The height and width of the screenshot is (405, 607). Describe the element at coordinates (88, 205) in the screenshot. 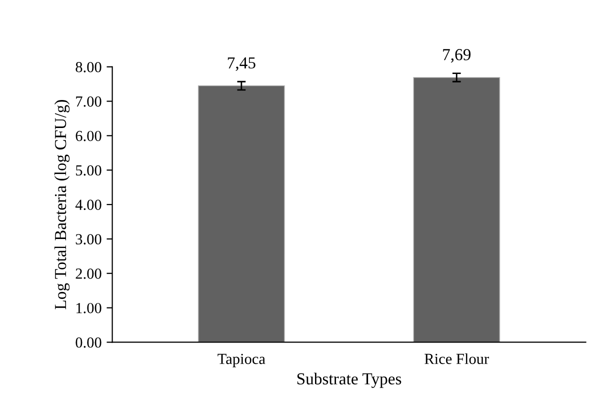

I see `y-tick-label: 4.00` at that location.